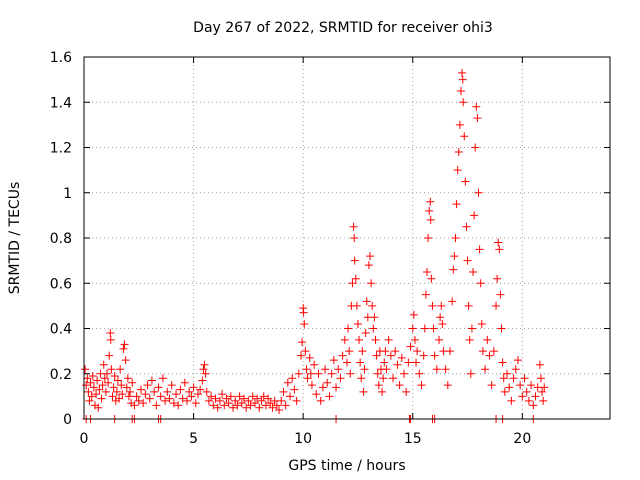 This screenshot has width=640, height=480. I want to click on y-tick-label: 1.6, so click(61, 58).